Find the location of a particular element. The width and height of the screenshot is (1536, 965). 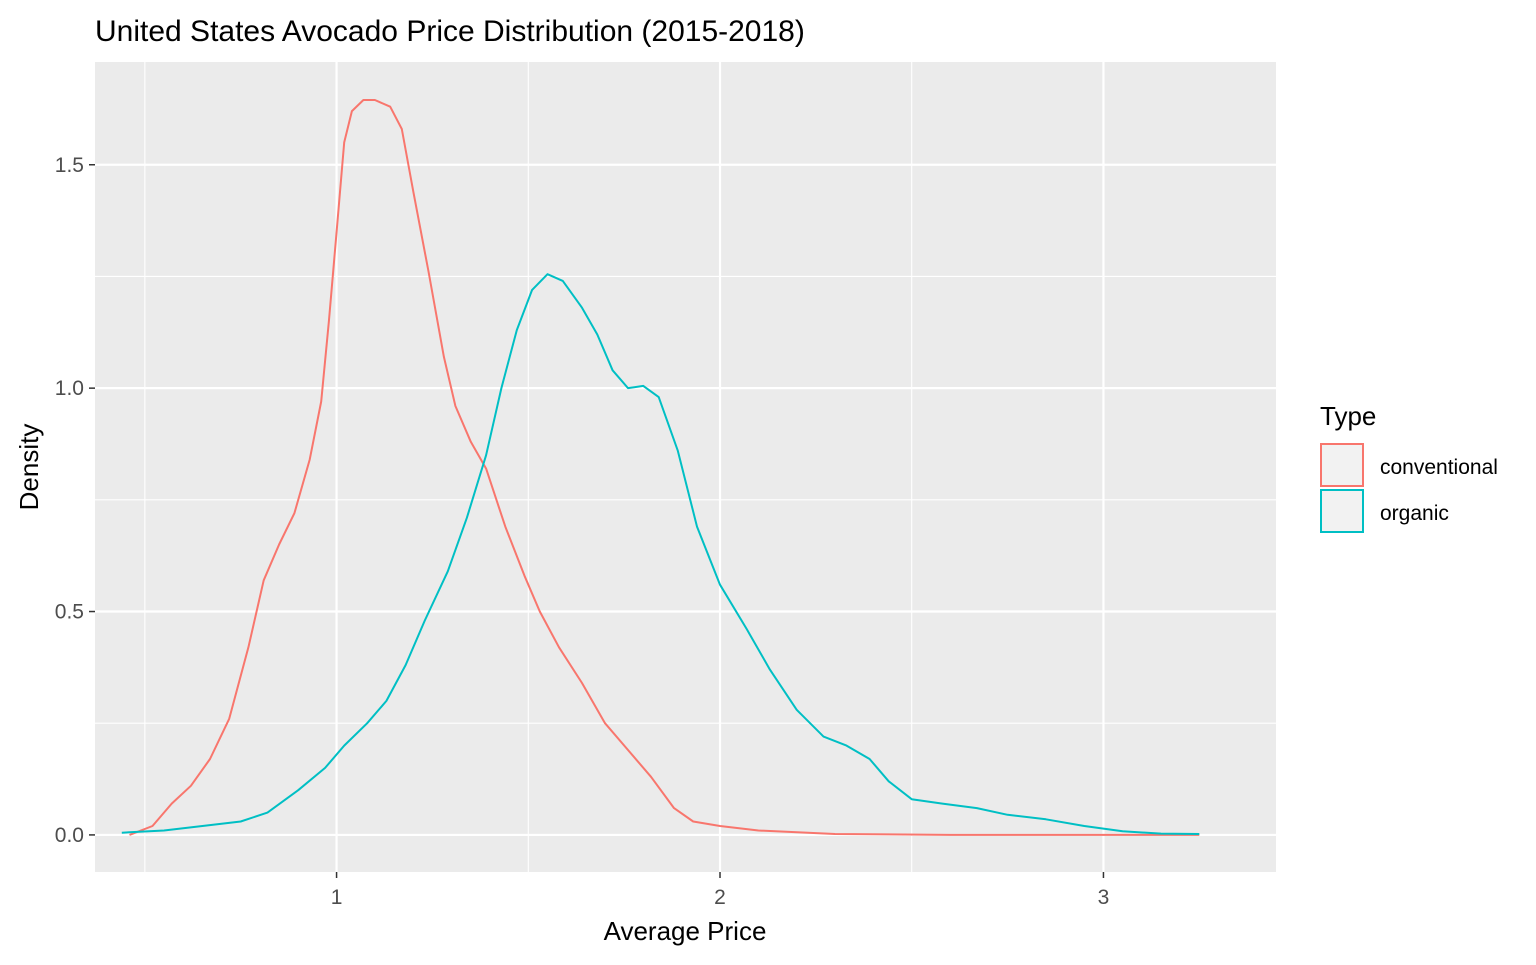

y-tick-label: 1.5 is located at coordinates (69, 165).